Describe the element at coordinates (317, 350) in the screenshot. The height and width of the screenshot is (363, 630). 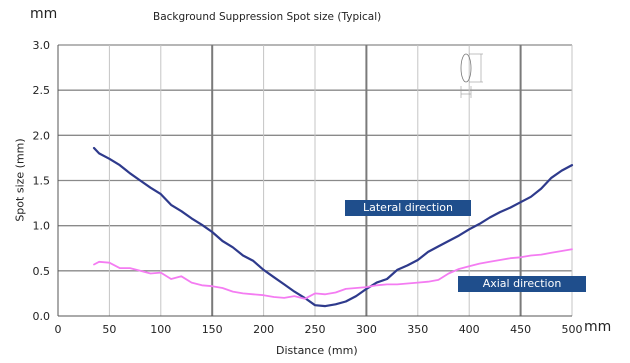
I see `x-axis-label: Distance (mm)` at that location.